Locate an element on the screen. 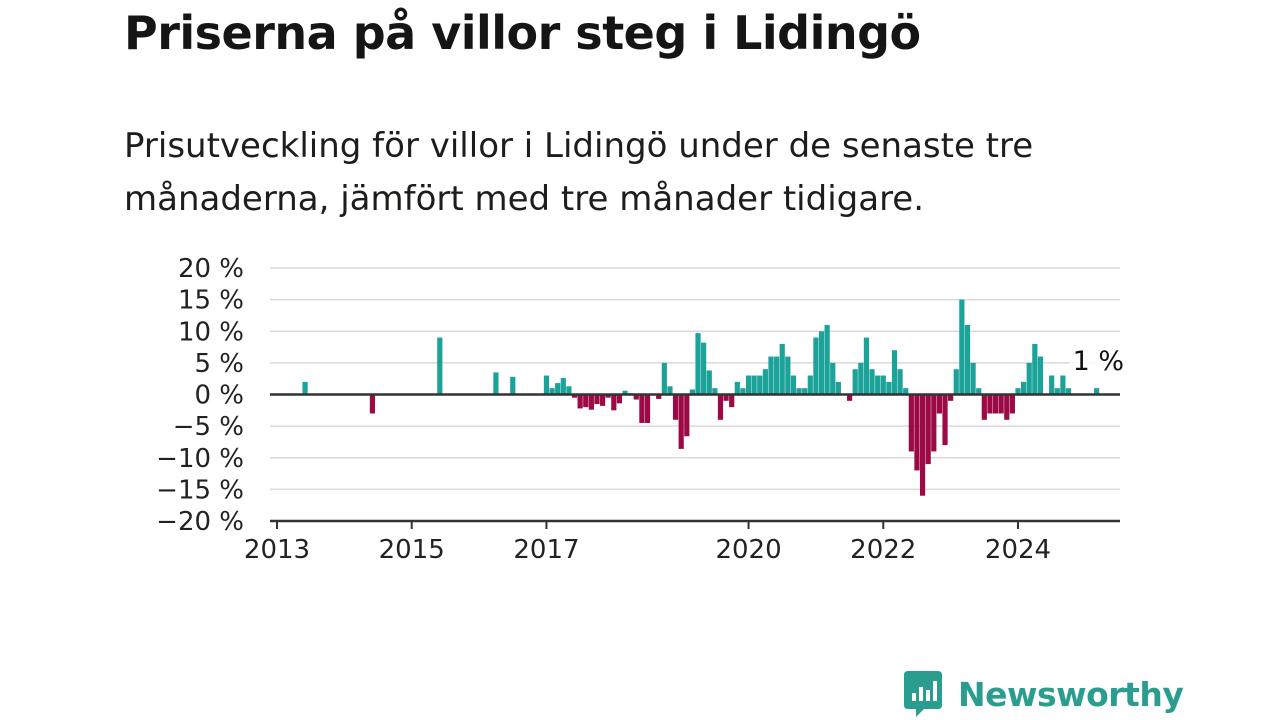  annotation-background is located at coordinates (1096, 360).